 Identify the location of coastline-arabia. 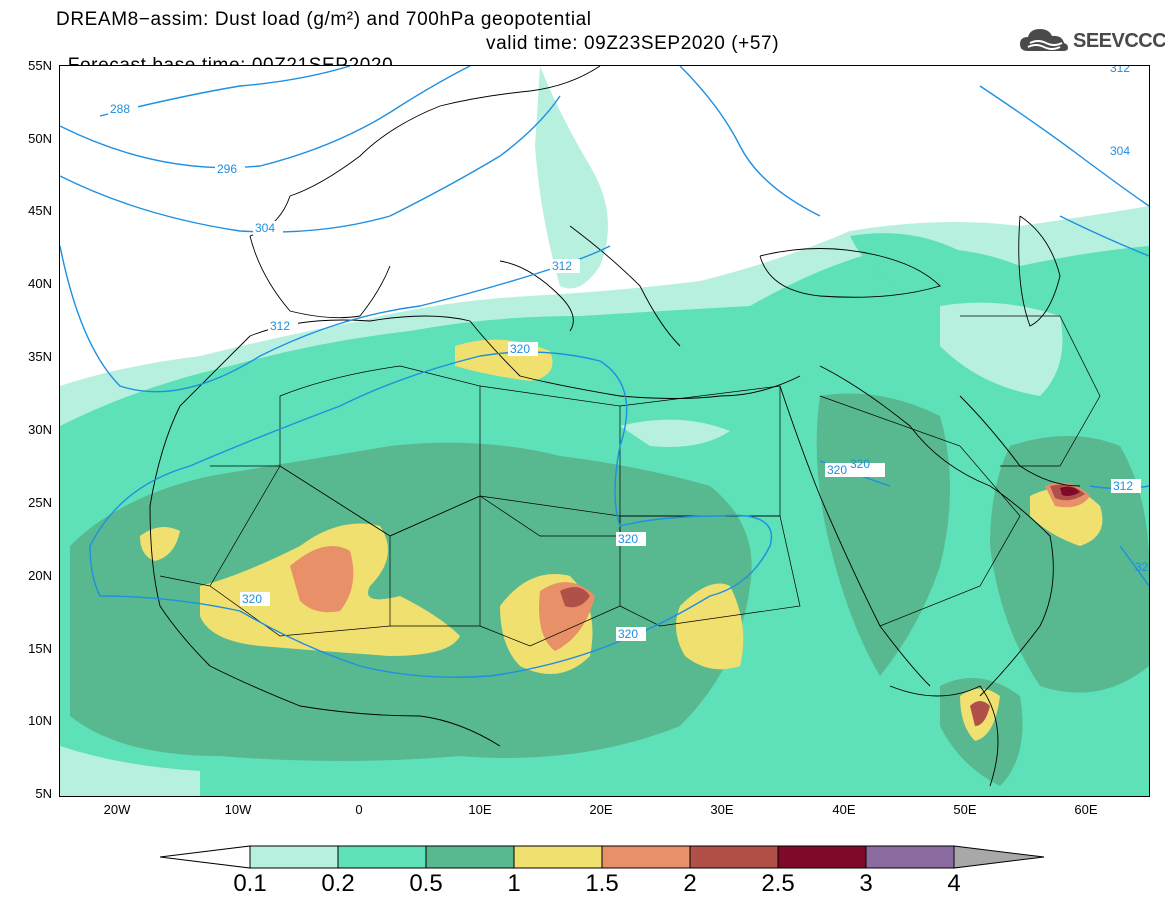
(936, 531).